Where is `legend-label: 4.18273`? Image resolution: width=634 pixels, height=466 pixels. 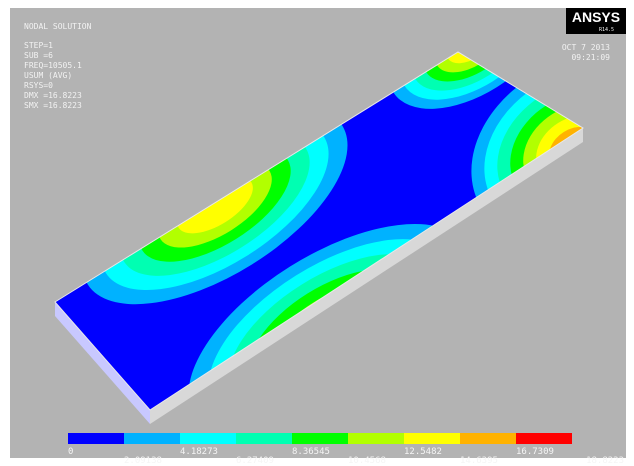 legend-label: 4.18273 is located at coordinates (199, 452).